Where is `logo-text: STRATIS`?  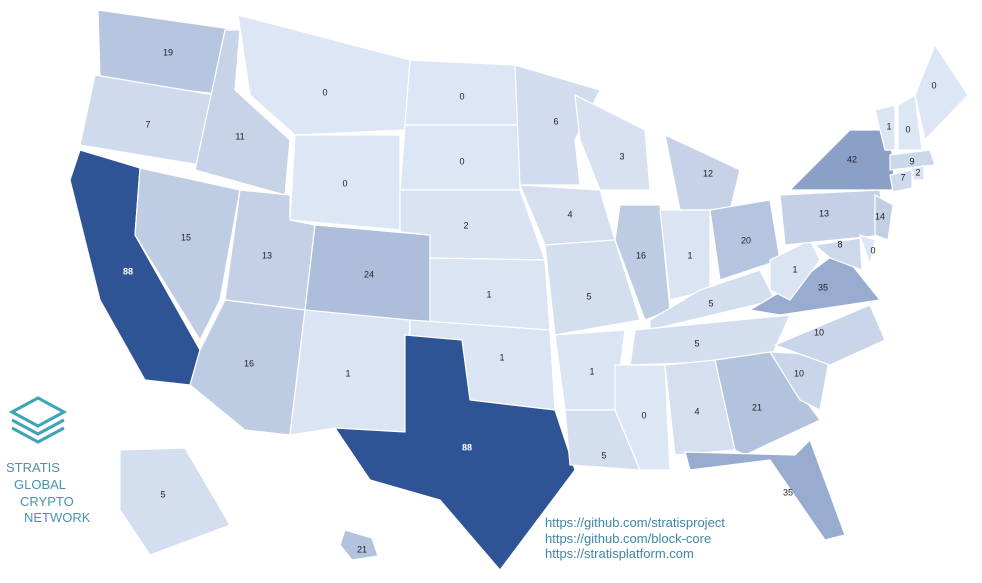
logo-text: STRATIS is located at coordinates (33, 467).